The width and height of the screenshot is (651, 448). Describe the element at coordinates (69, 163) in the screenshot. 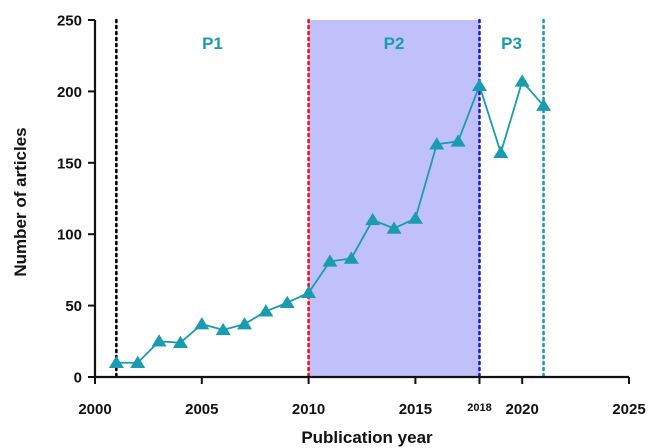

I see `y-tick-label: 150` at that location.